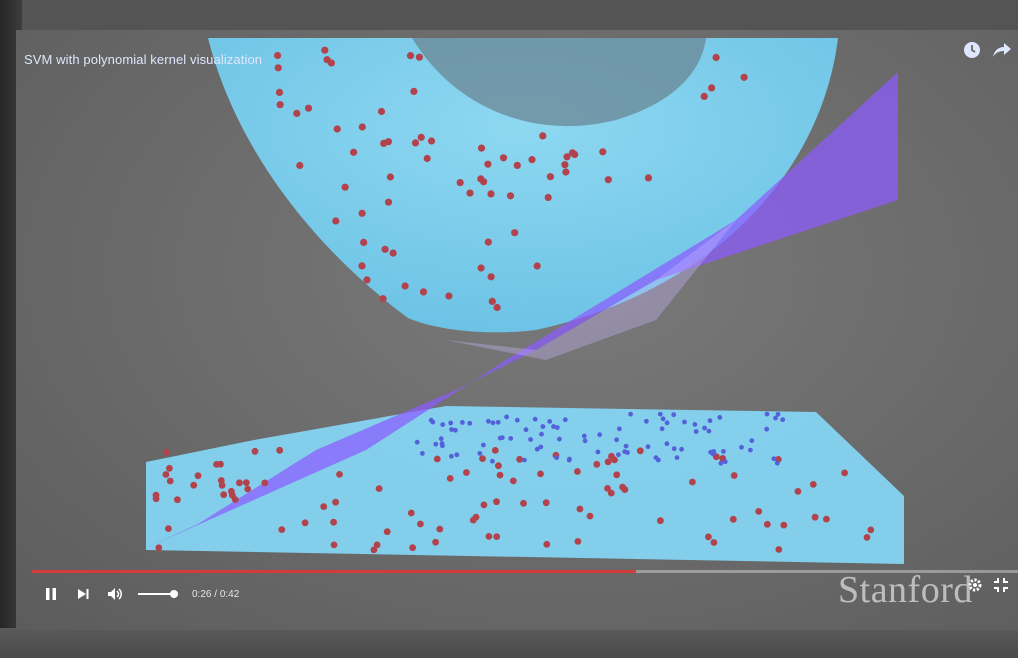 This screenshot has width=1018, height=658. I want to click on player-controls: 0:26 / 0:42, so click(140, 594).